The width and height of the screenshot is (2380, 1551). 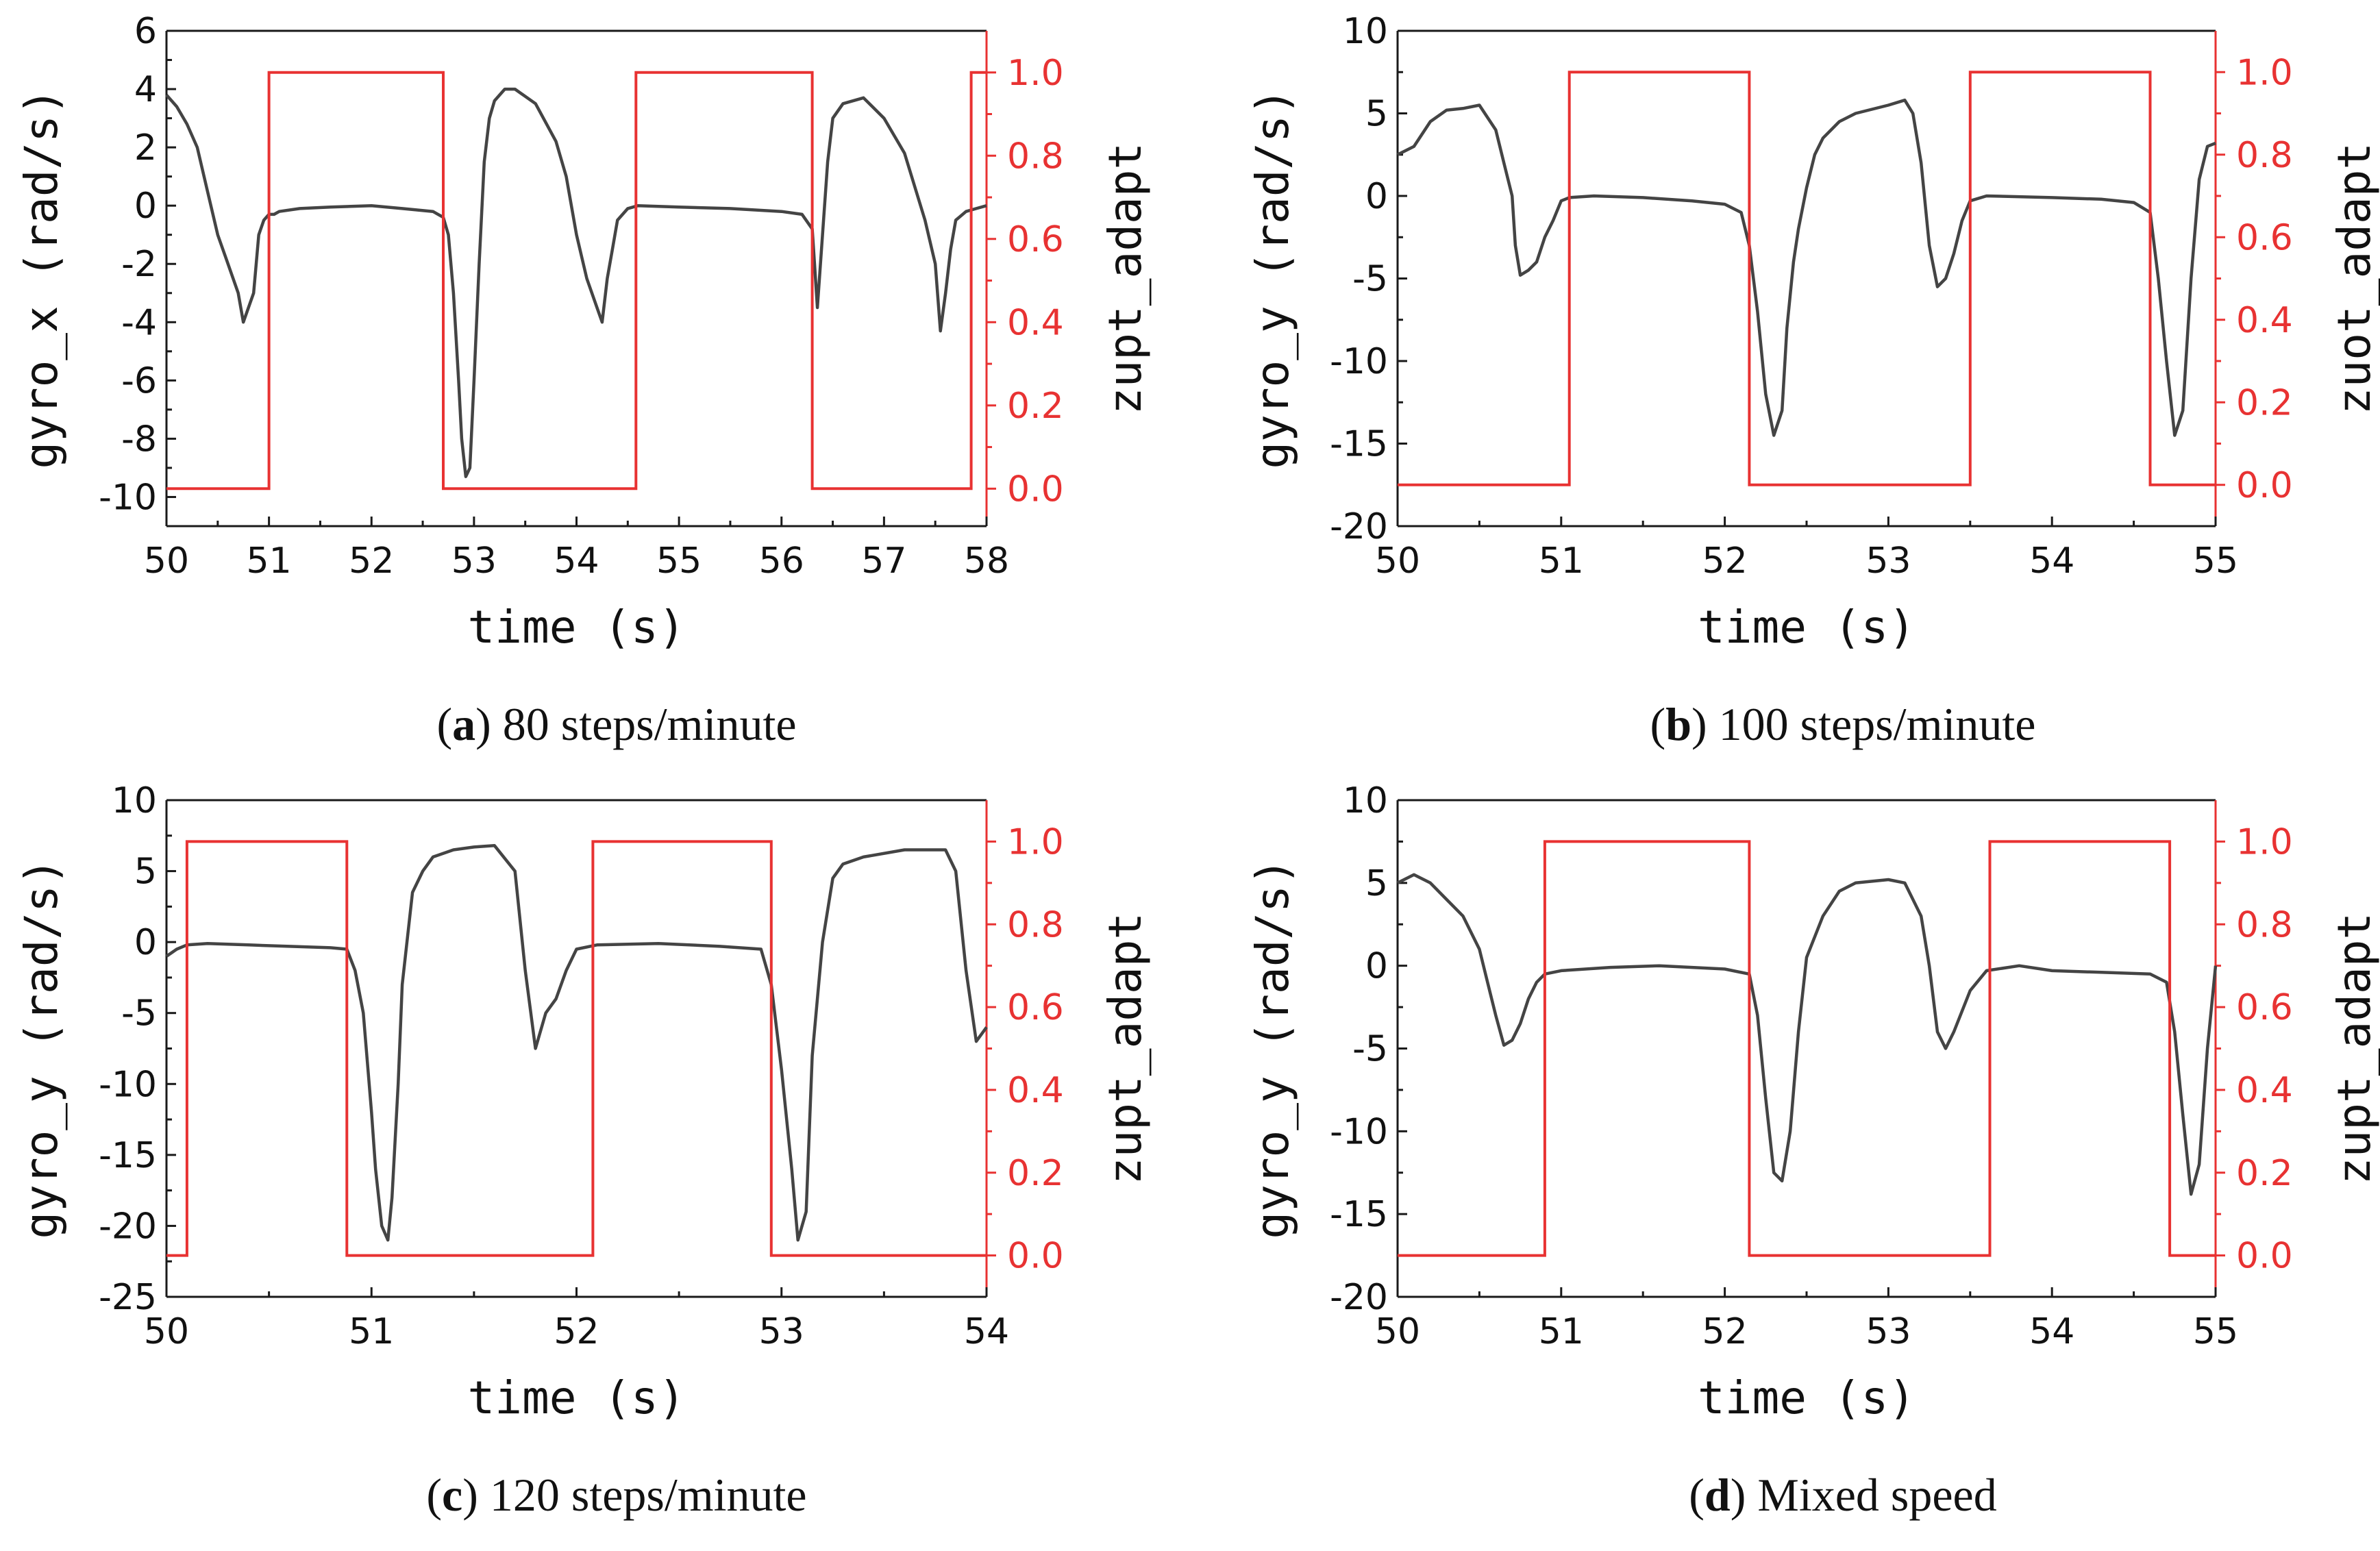 What do you see at coordinates (1843, 1495) in the screenshot?
I see `panel-caption: (d) Mixed speed` at bounding box center [1843, 1495].